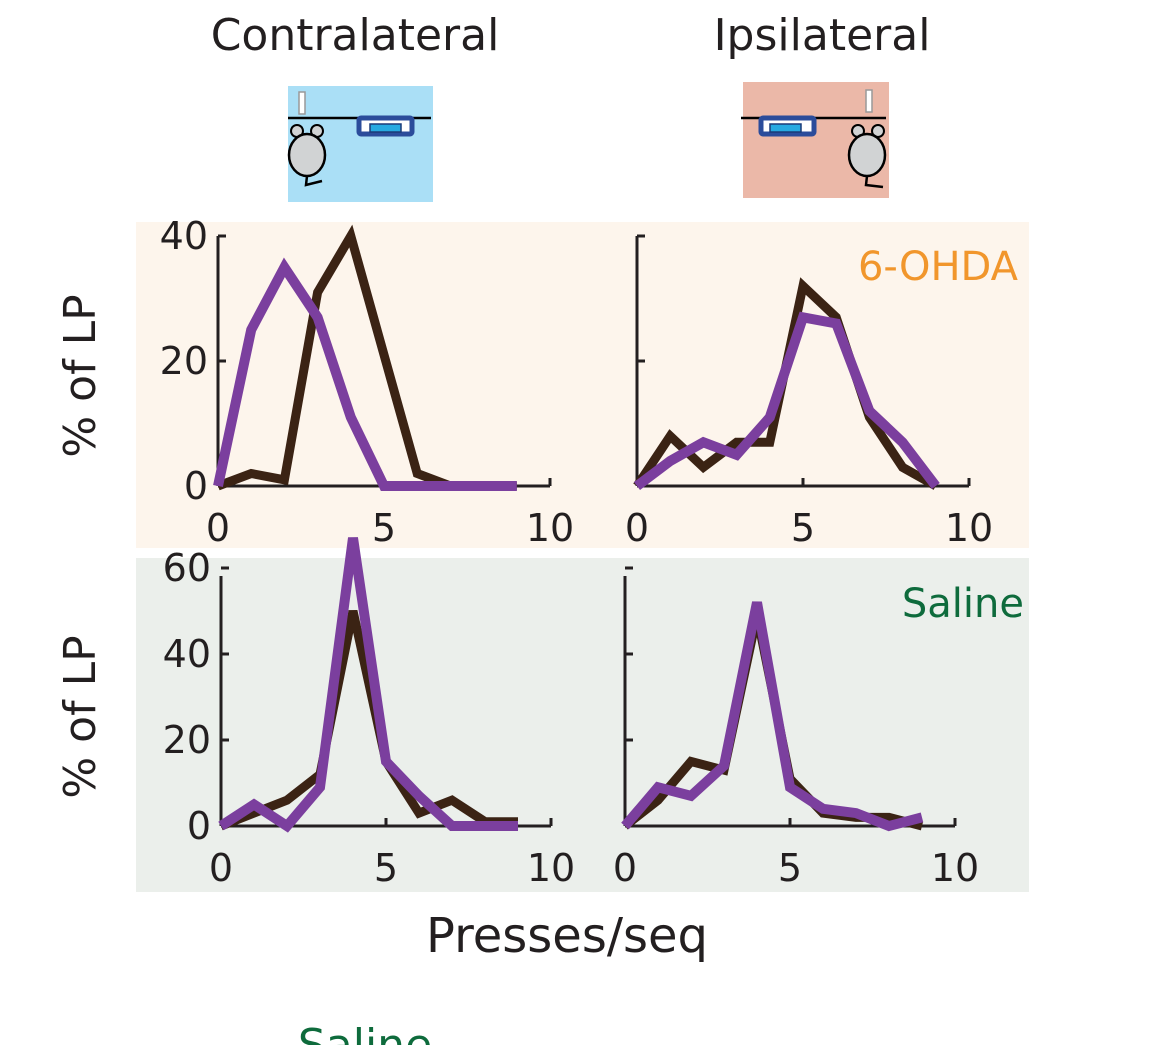 This screenshot has width=1164, height=1045. I want to click on chart-6-ohda-contralateral: 0 5 10 0 20 40, so click(367, 382).